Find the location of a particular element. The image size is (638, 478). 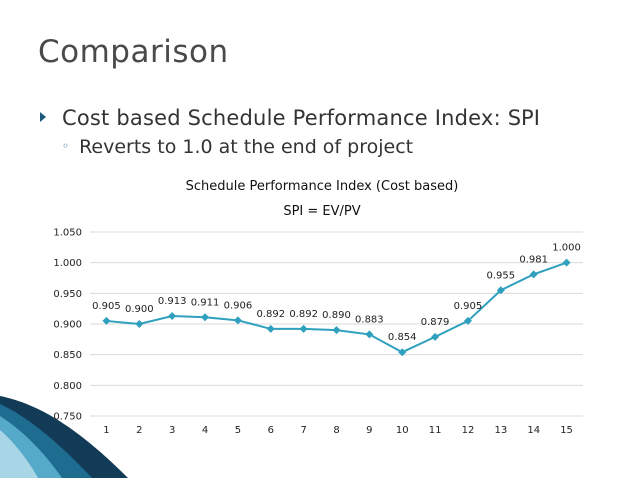

x-tick-label: 3 is located at coordinates (172, 430).